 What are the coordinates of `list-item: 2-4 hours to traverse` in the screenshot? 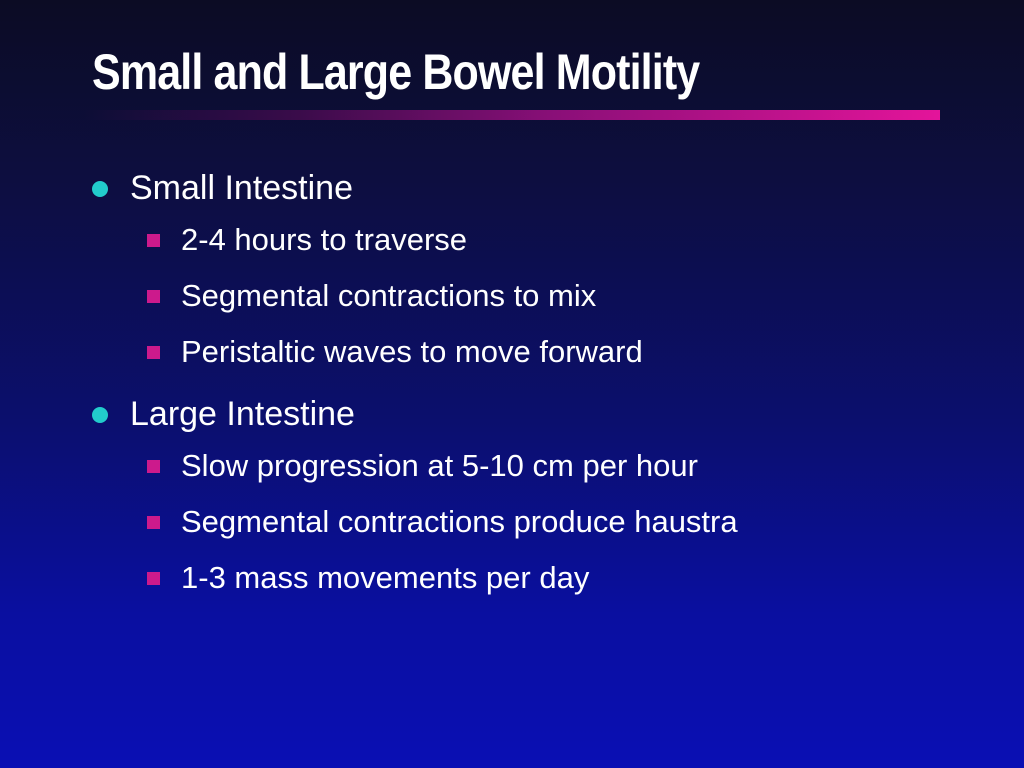 It's located at (560, 240).